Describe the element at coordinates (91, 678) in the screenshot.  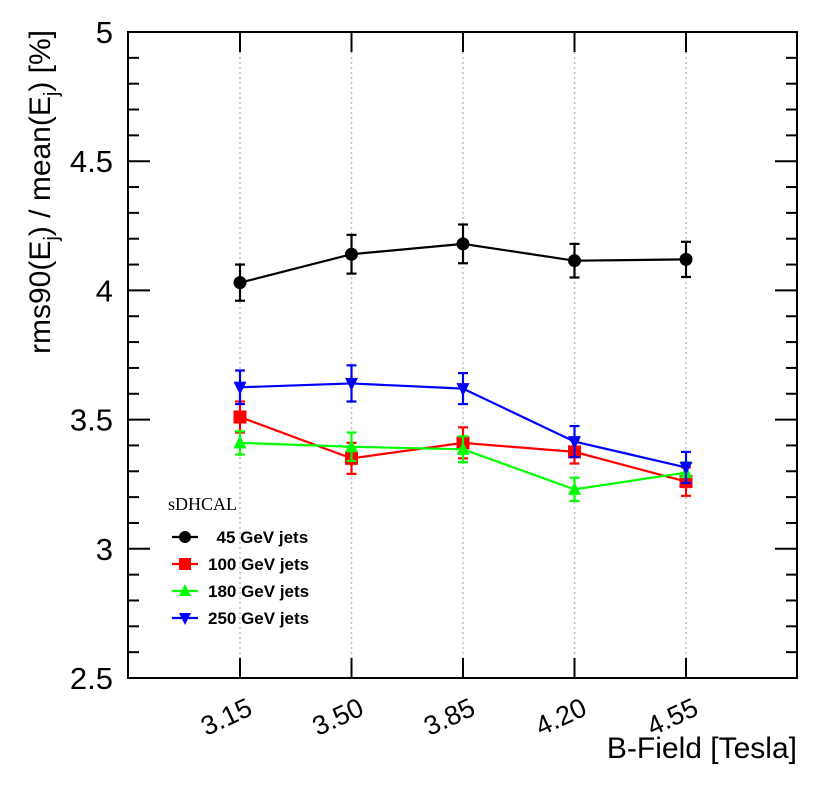
I see `y-tick-label: 2.5` at that location.